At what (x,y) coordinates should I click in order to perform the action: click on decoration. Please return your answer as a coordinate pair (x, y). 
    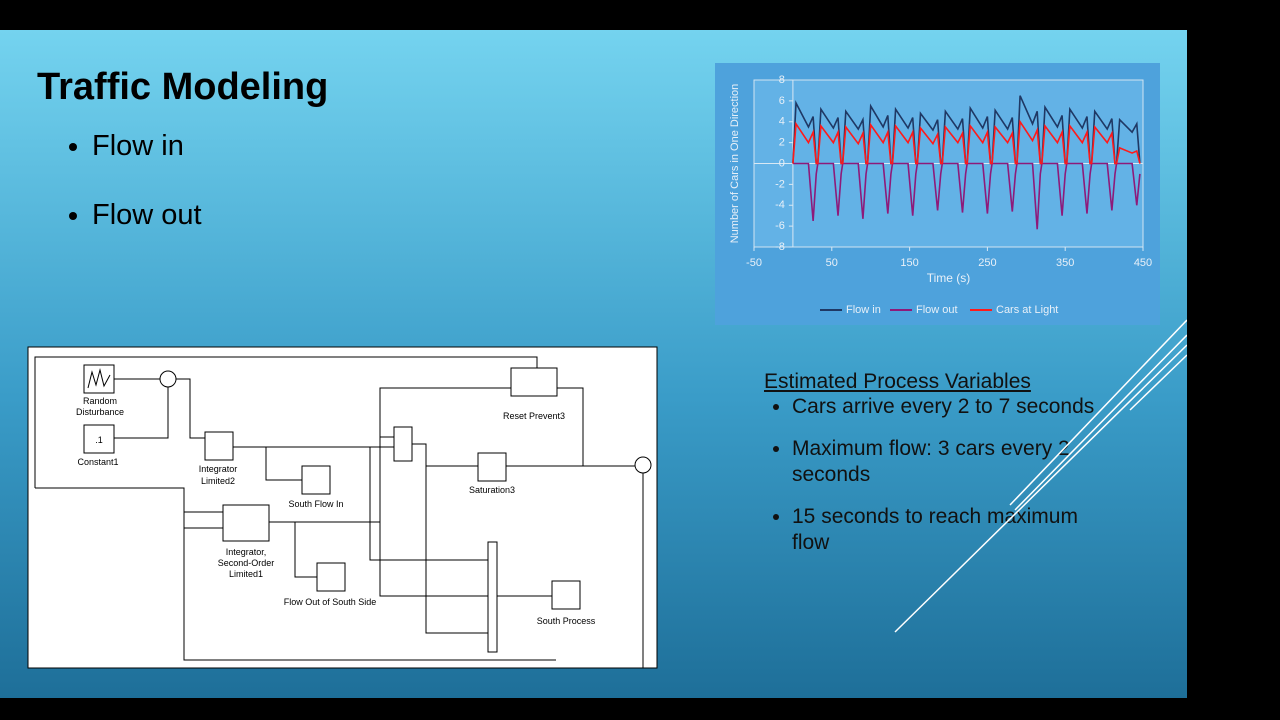
    Looking at the image, I should click on (1040, 476).